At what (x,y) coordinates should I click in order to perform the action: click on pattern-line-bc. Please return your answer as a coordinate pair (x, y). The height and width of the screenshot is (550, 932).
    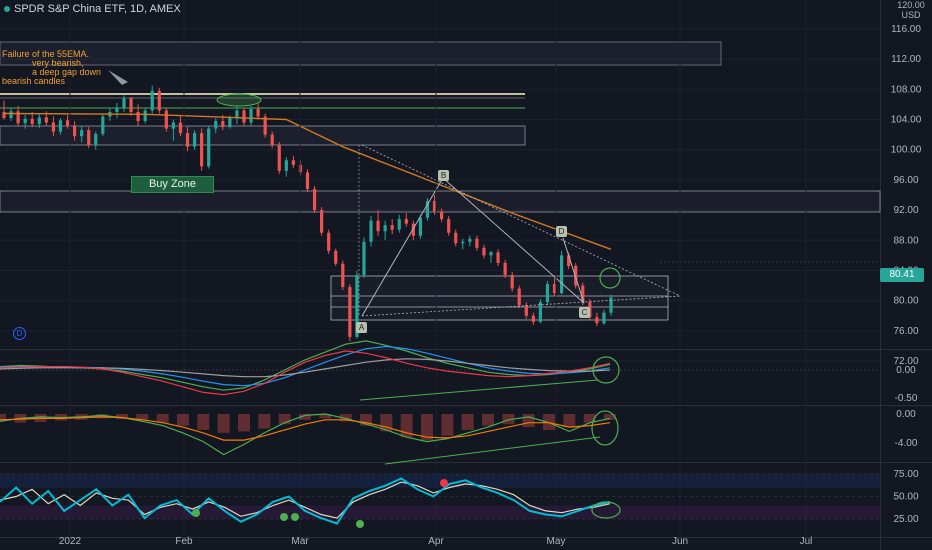
    Looking at the image, I should click on (513, 240).